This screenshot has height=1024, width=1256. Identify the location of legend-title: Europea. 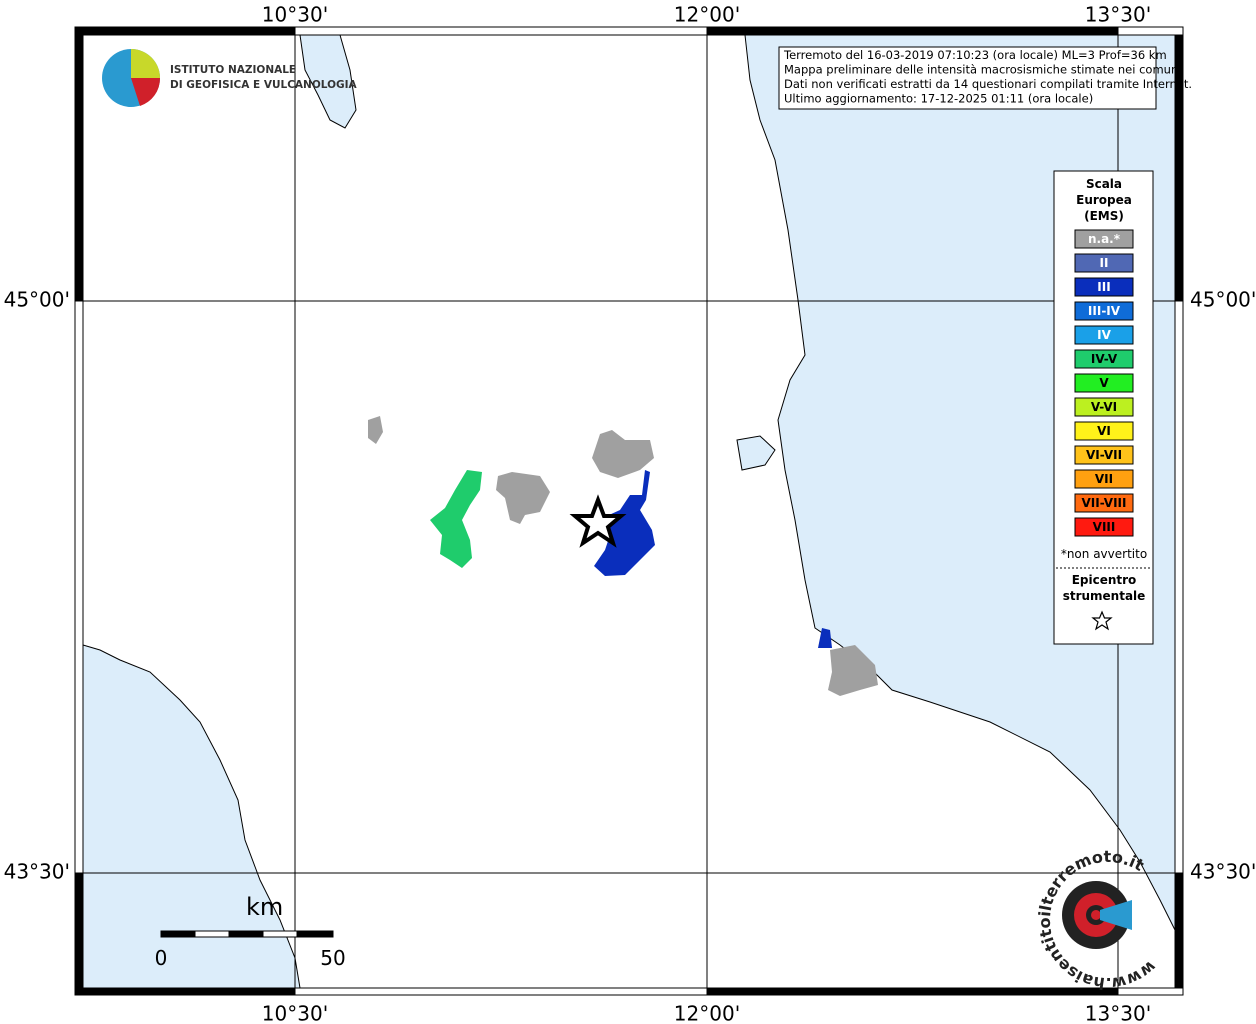
(1104, 200).